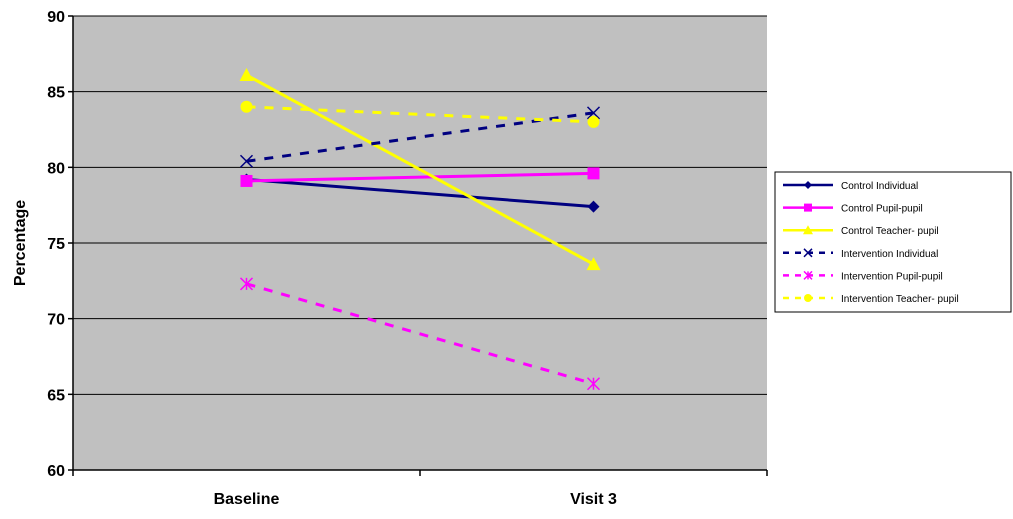  I want to click on y-tick-label: 70, so click(56, 320).